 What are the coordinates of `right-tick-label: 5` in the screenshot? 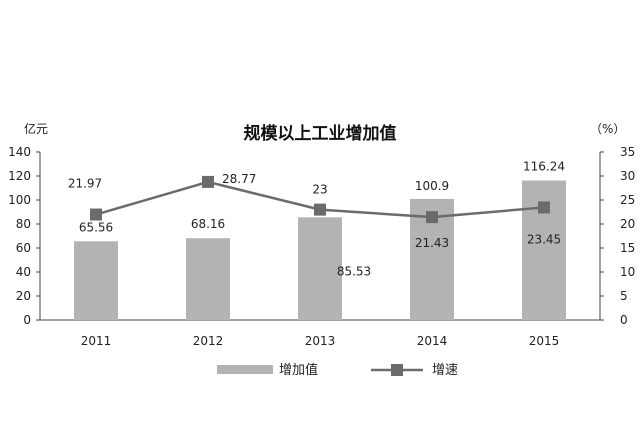 It's located at (624, 296).